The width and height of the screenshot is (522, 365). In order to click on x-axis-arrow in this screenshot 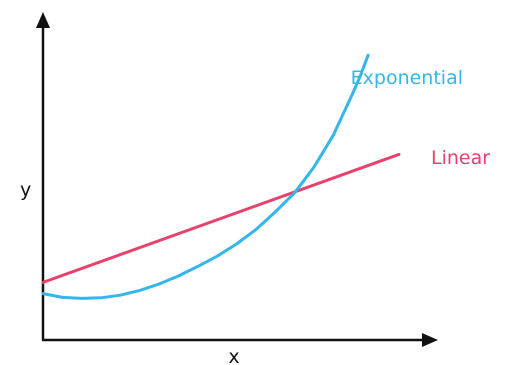, I will do `click(430, 340)`.